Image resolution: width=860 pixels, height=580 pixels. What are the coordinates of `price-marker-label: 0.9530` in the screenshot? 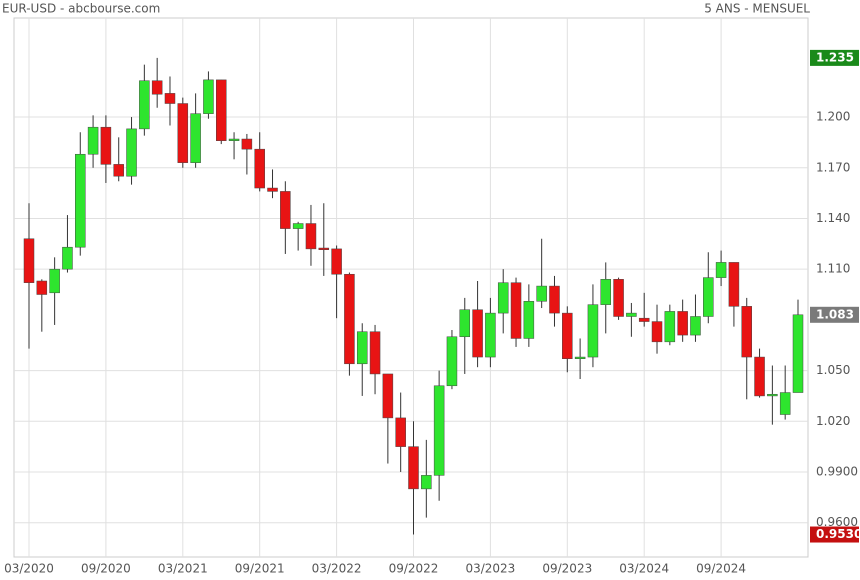 It's located at (838, 534).